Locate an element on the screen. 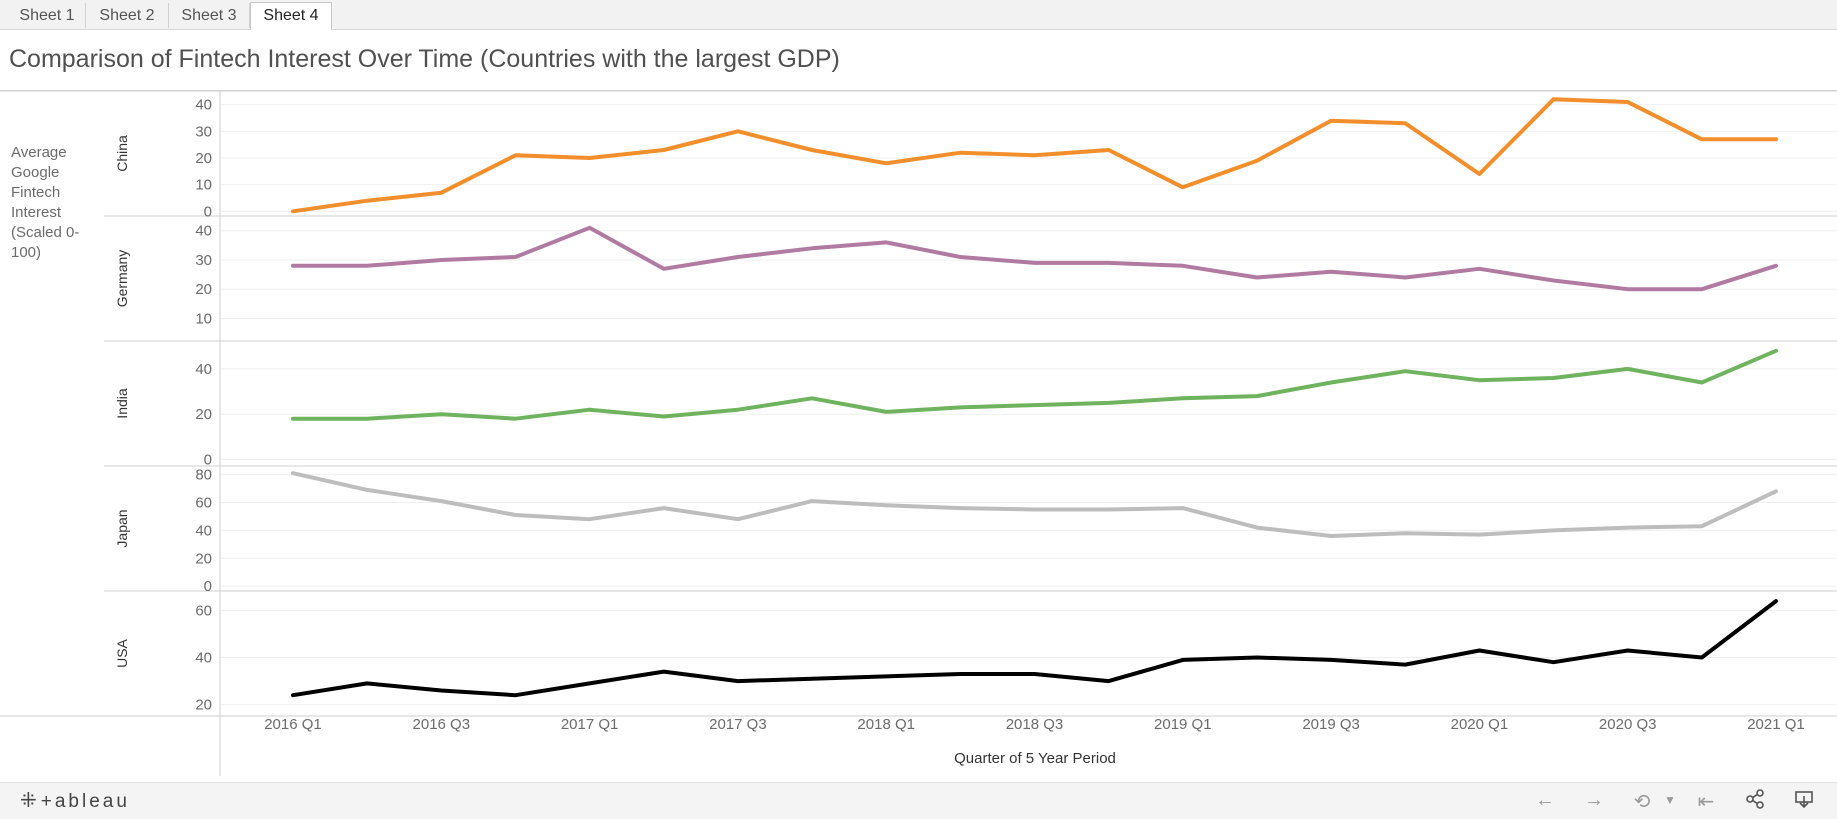 This screenshot has height=819, width=1837. series-line-germany is located at coordinates (1034, 258).